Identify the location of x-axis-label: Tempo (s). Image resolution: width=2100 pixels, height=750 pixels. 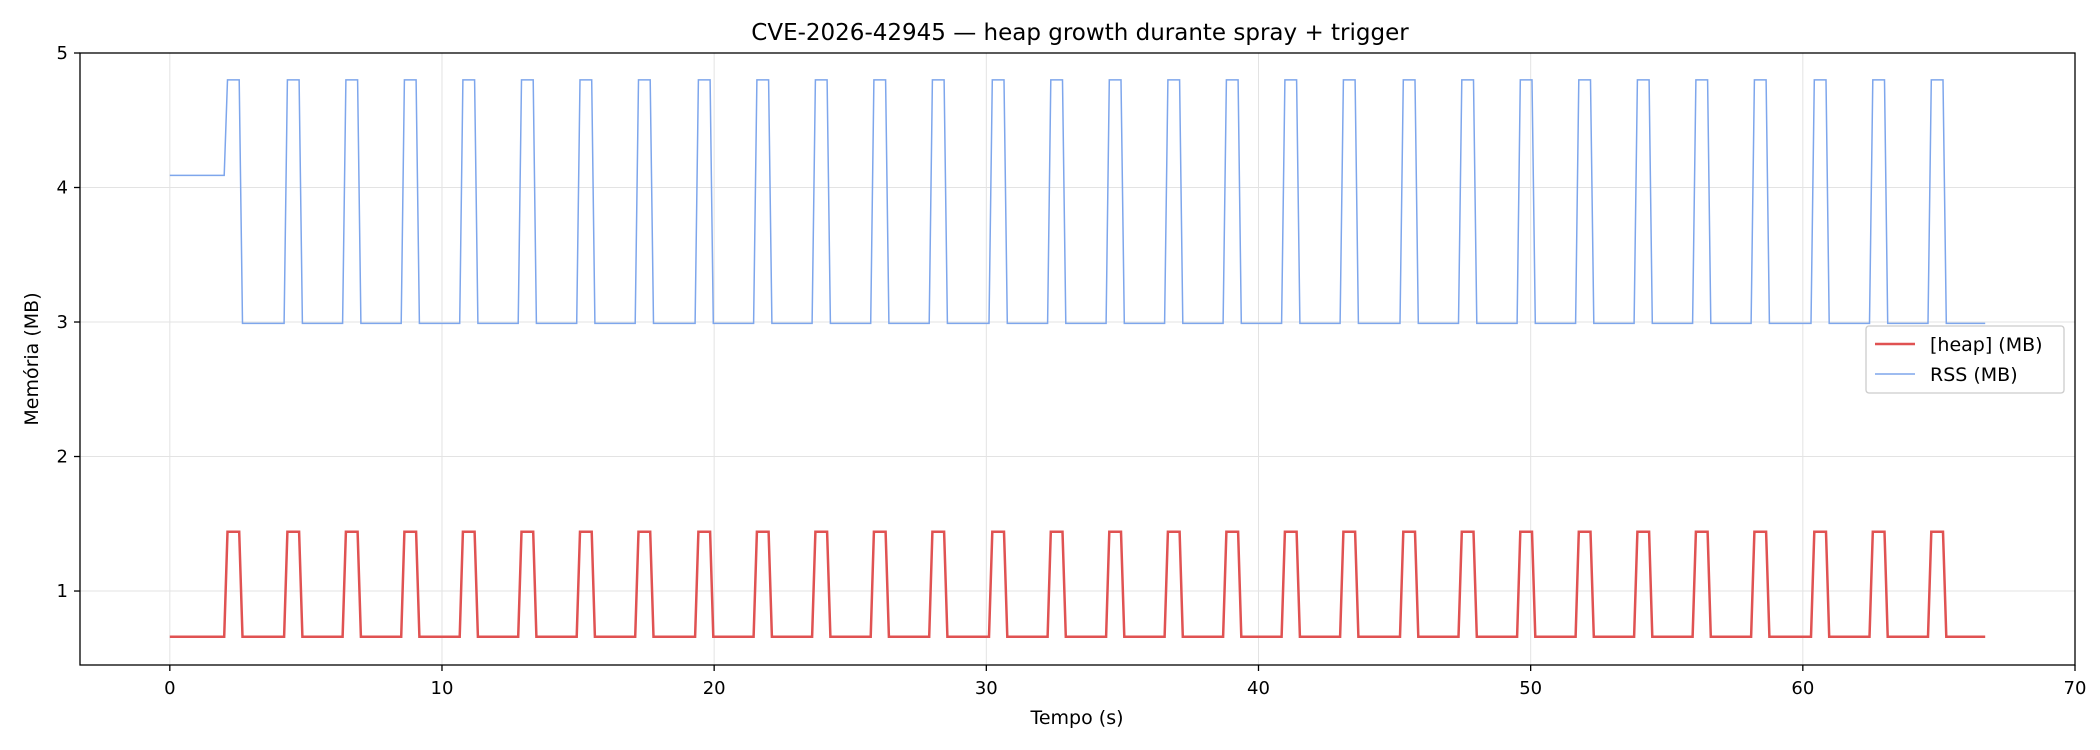
(1076, 718).